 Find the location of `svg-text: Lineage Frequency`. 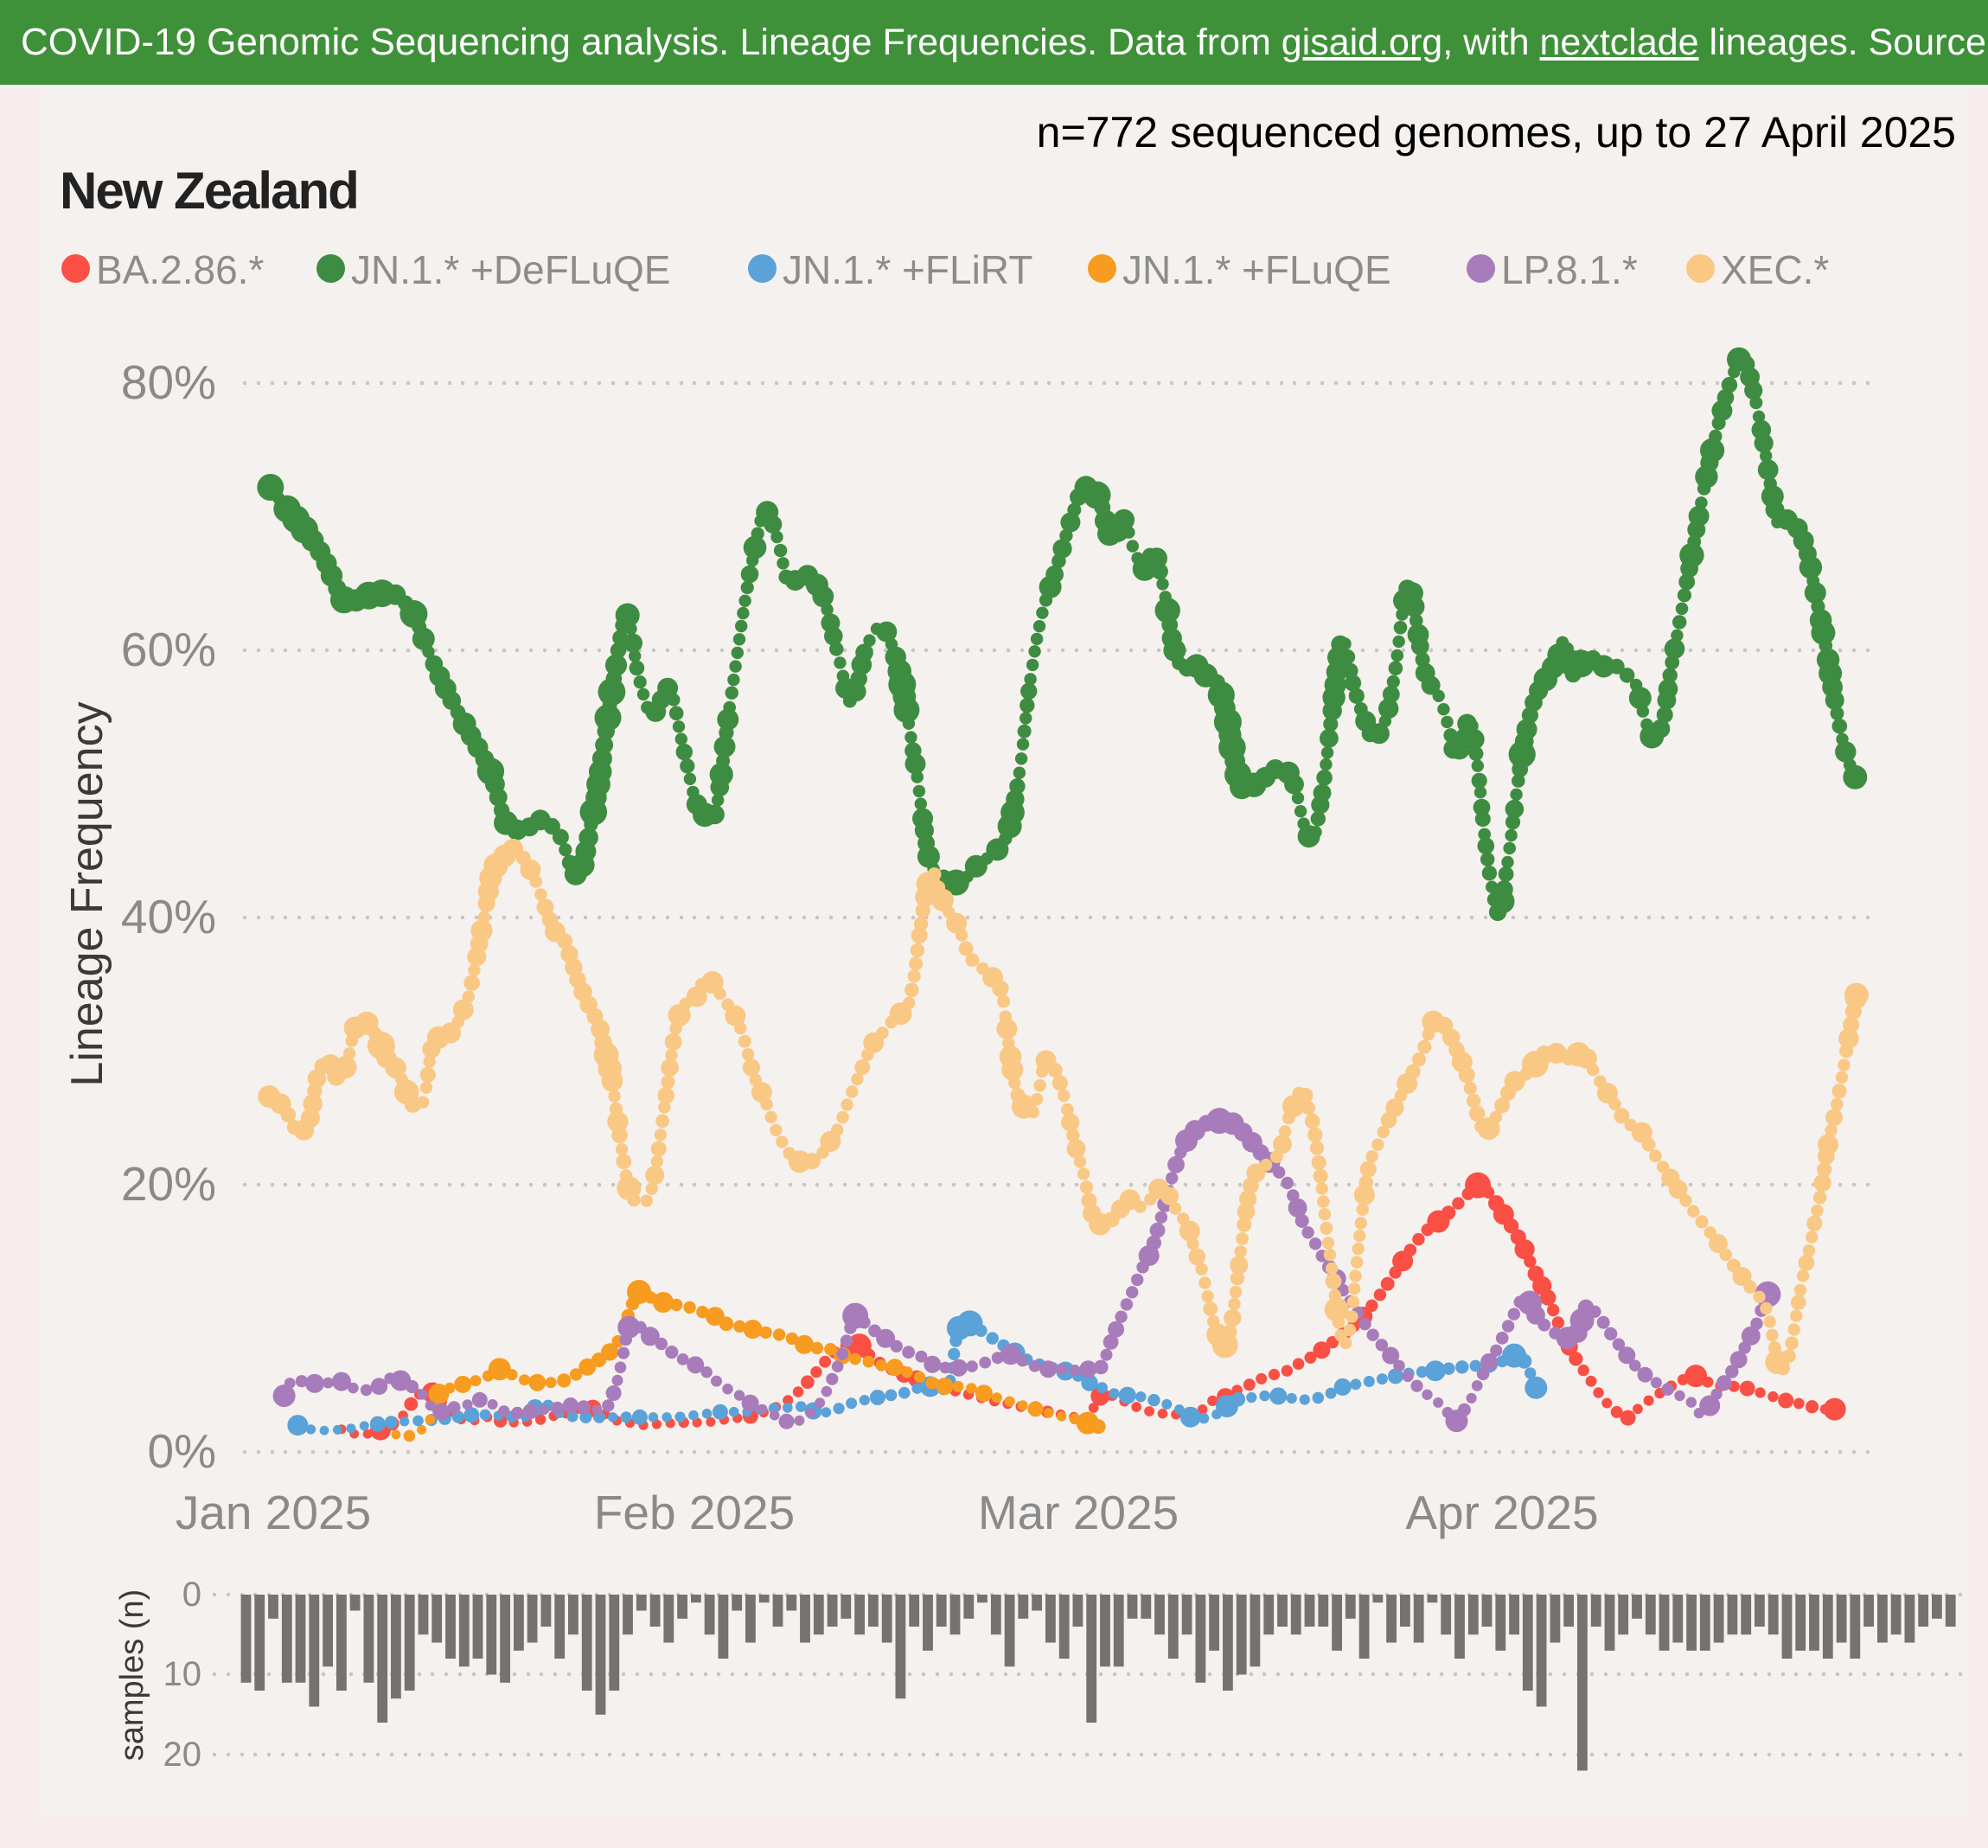

svg-text: Lineage Frequency is located at coordinates (87, 893).